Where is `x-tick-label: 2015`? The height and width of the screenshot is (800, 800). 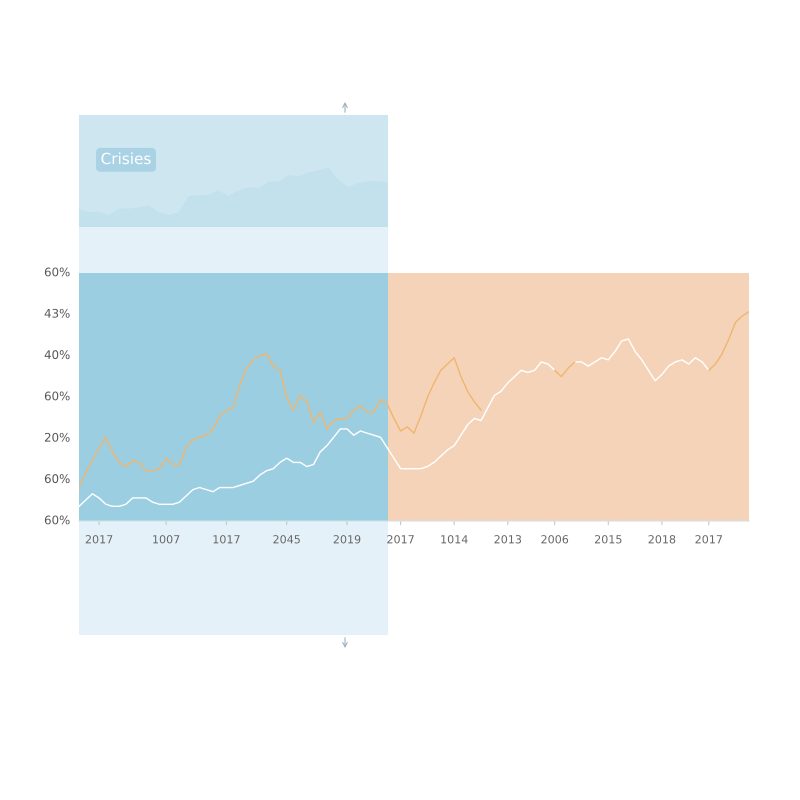
x-tick-label: 2015 is located at coordinates (608, 539).